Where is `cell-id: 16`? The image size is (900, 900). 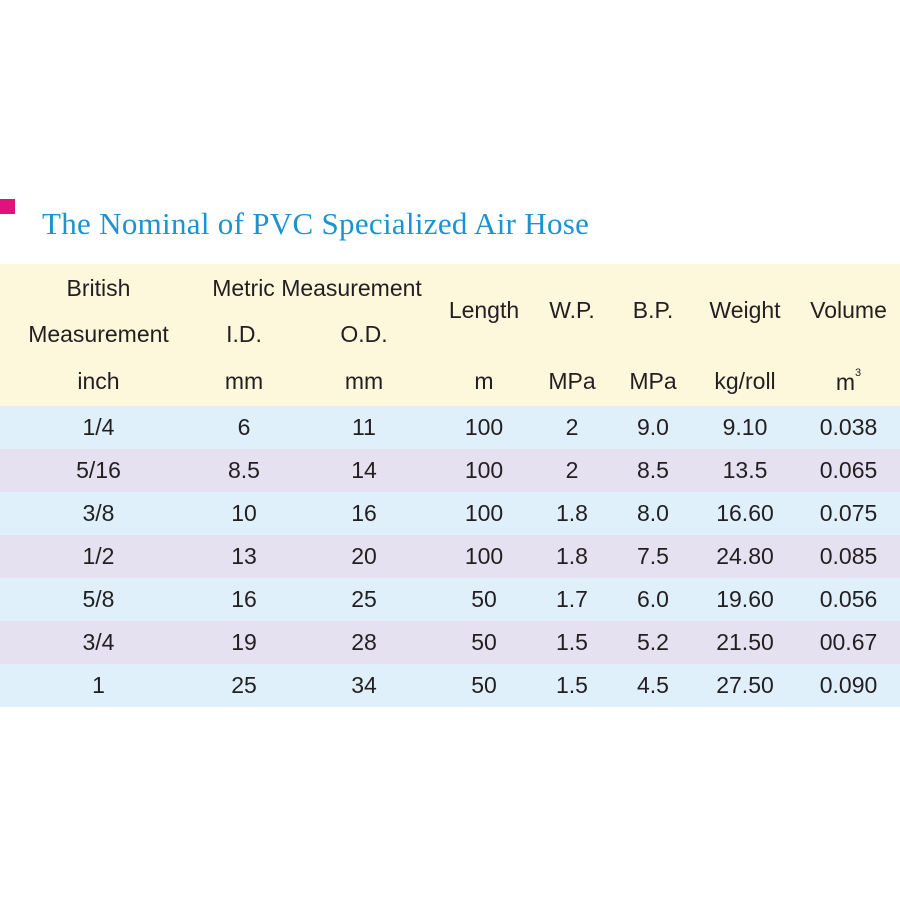
cell-id: 16 is located at coordinates (244, 599).